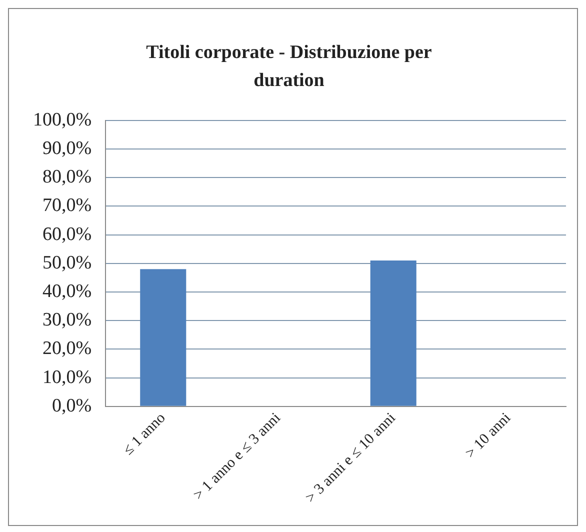 The image size is (586, 532). I want to click on y-tick-label: 40,0%, so click(67, 291).